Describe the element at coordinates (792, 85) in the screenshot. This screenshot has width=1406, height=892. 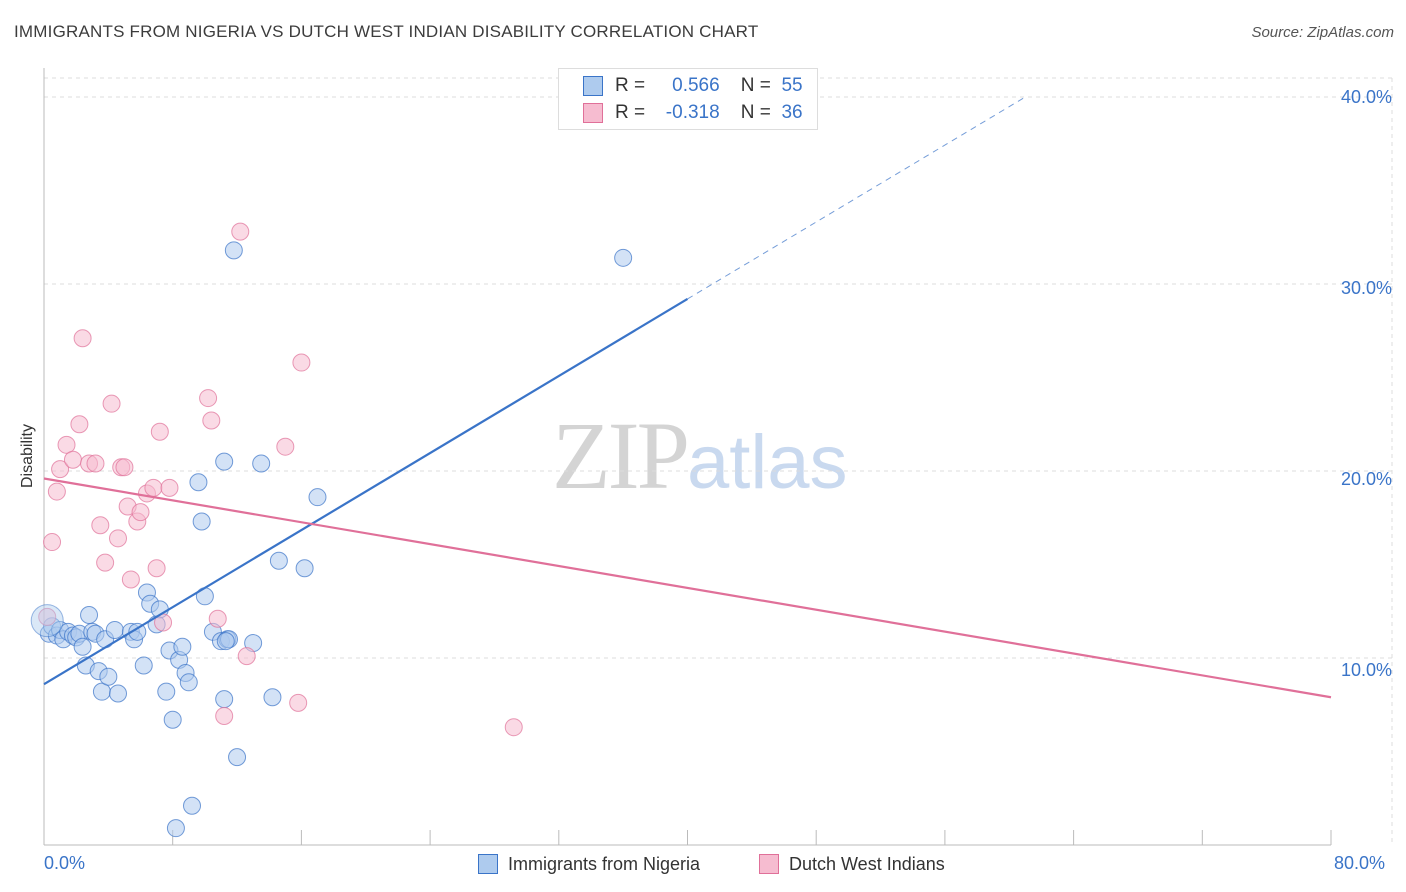
I see `legend-n-value: 55` at that location.